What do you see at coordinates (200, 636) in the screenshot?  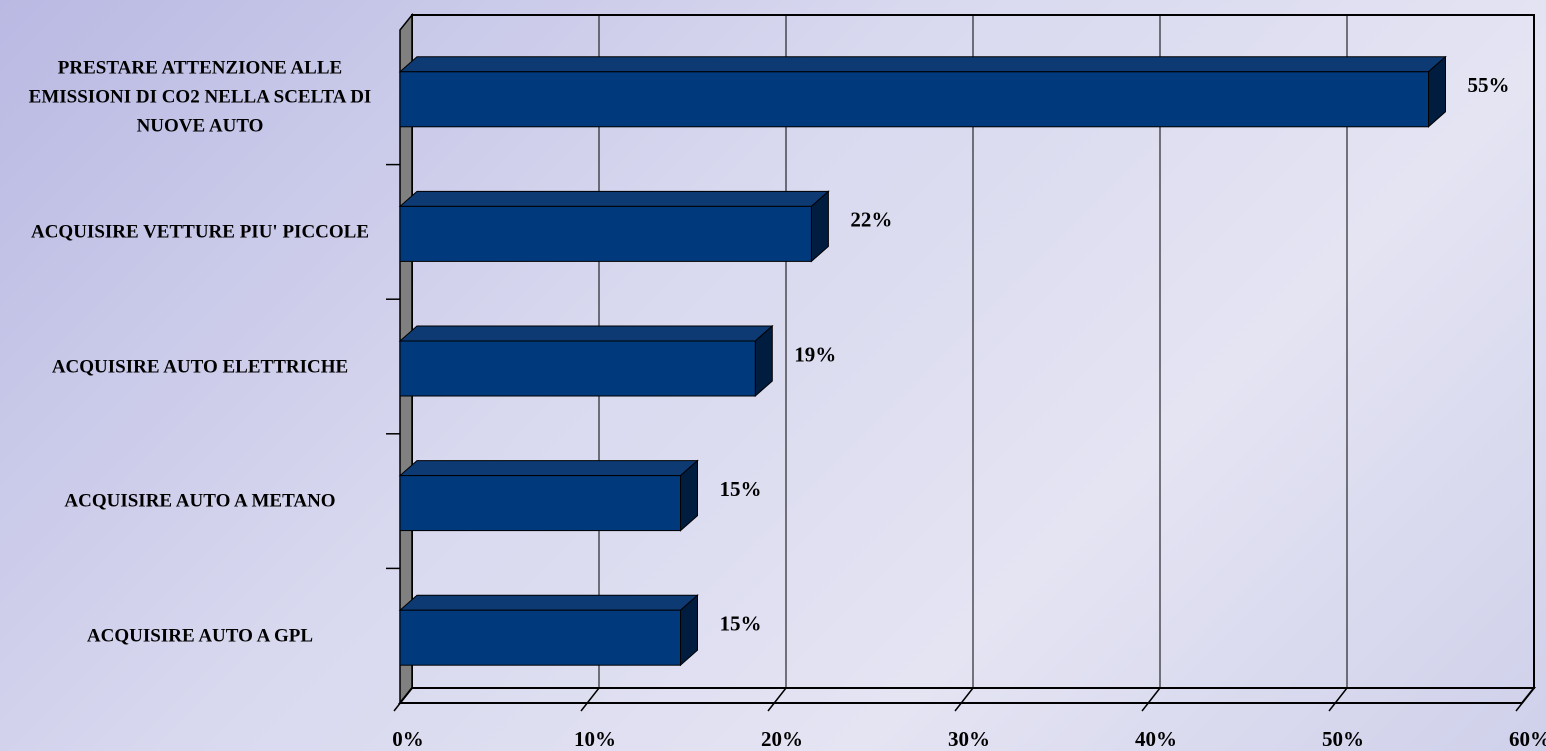 I see `category-label: ACQUISIRE AUTO A GPL` at bounding box center [200, 636].